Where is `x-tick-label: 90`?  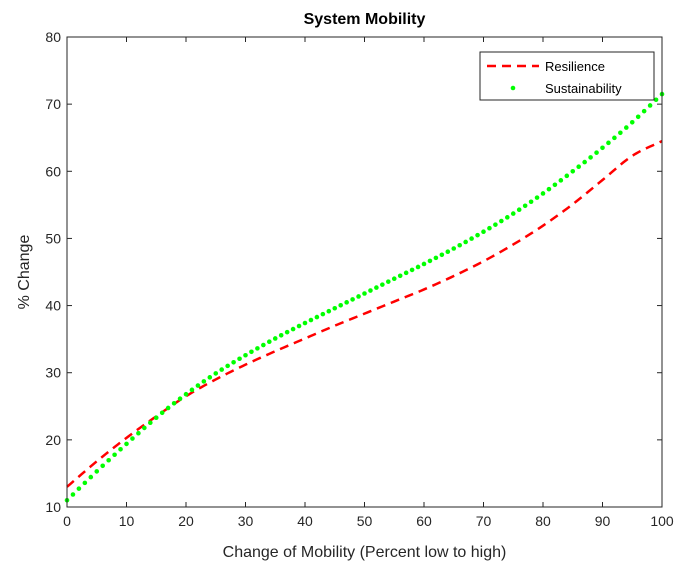 x-tick-label: 90 is located at coordinates (603, 521).